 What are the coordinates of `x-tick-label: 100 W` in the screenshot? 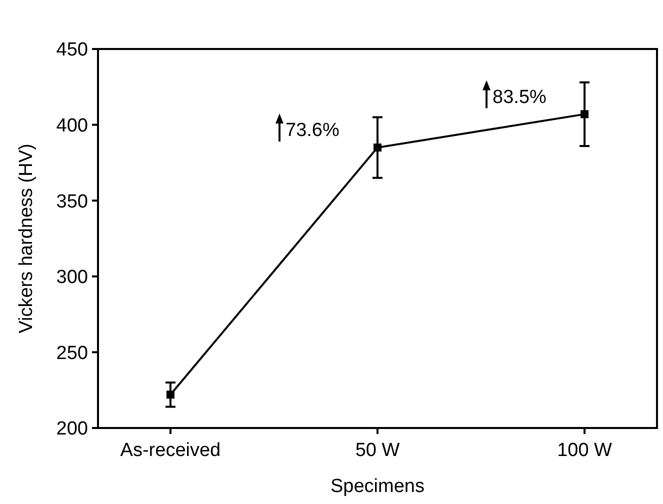 It's located at (584, 450).